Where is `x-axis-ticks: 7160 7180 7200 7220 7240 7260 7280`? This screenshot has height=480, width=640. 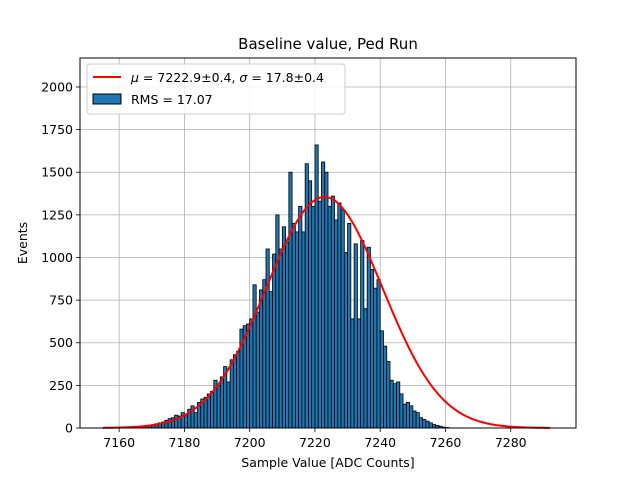 x-axis-ticks: 7160 7180 7200 7220 7240 7260 7280 is located at coordinates (315, 439).